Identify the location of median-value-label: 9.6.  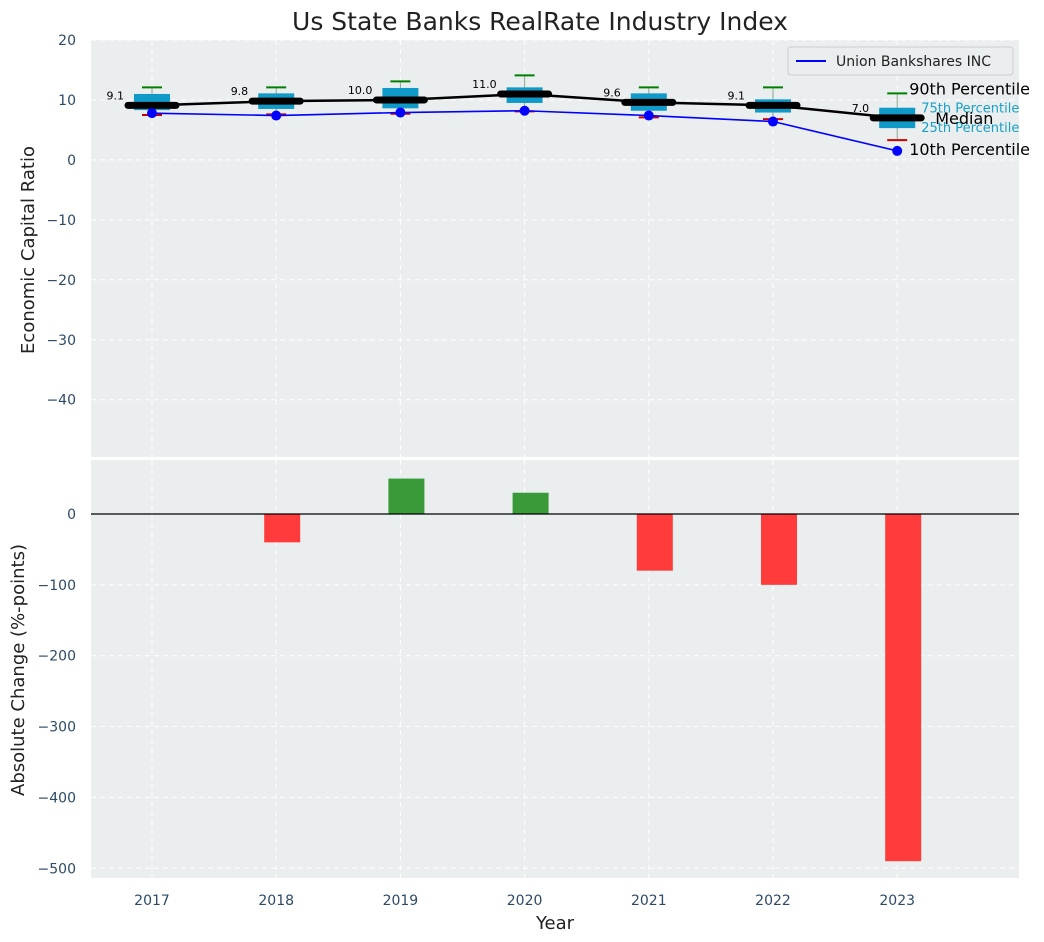
(612, 92).